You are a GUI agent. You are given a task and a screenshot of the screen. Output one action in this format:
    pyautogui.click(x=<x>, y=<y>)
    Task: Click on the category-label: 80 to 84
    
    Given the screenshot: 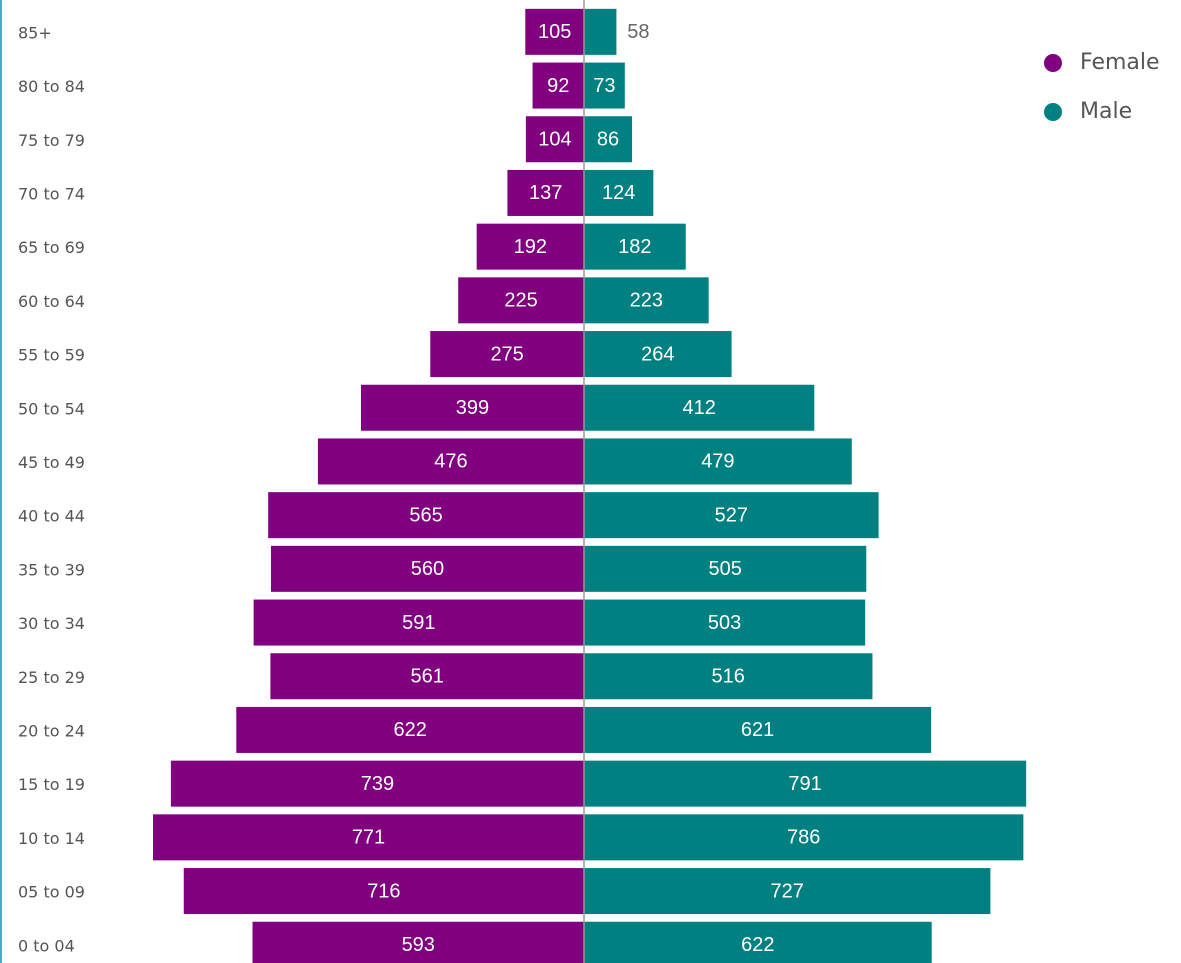 What is the action you would take?
    pyautogui.click(x=51, y=86)
    